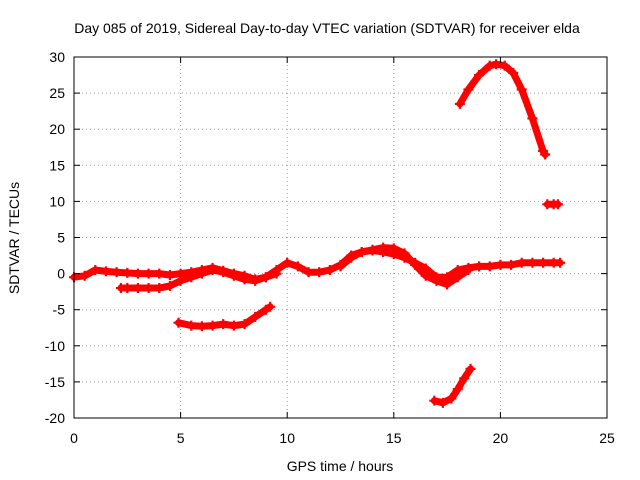 This screenshot has height=480, width=640. Describe the element at coordinates (55, 382) in the screenshot. I see `y-tick-label: -15` at that location.